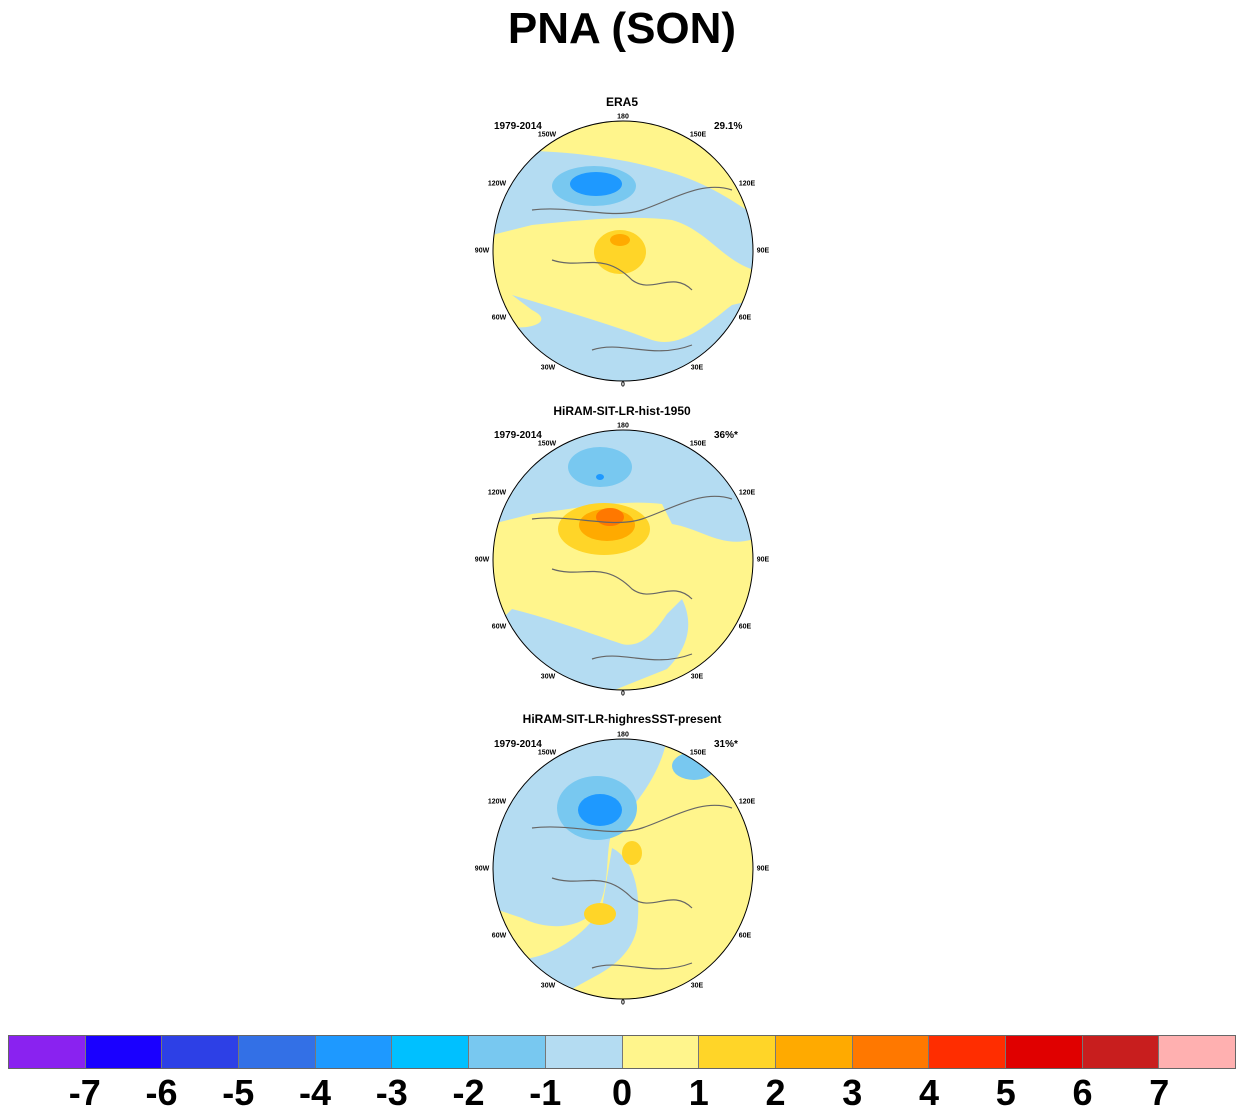 The width and height of the screenshot is (1244, 1116). I want to click on colorbar-tick-label: 1, so click(698, 1092).